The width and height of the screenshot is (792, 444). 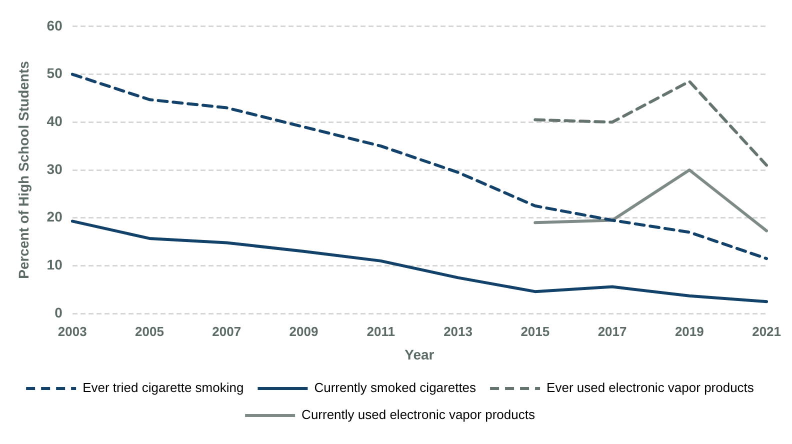 What do you see at coordinates (651, 123) in the screenshot?
I see `line-series` at bounding box center [651, 123].